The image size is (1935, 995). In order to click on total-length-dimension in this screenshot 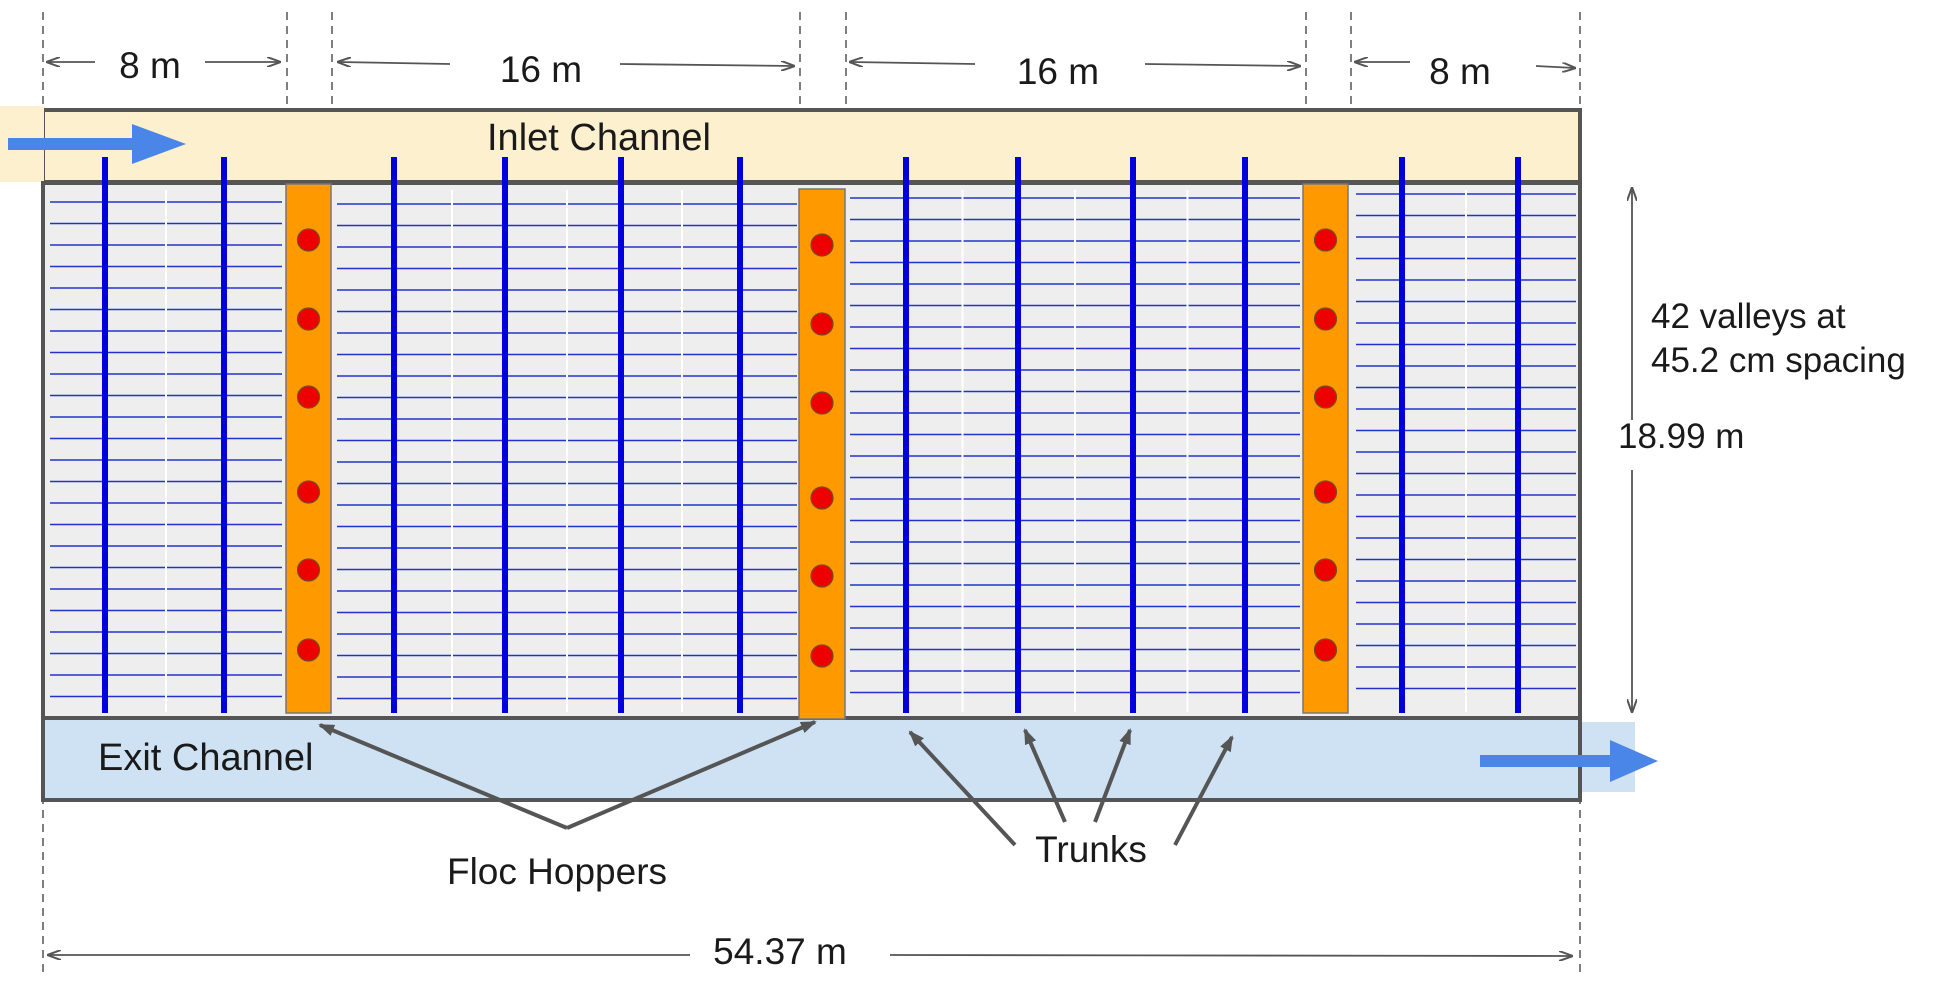, I will do `click(810, 955)`.